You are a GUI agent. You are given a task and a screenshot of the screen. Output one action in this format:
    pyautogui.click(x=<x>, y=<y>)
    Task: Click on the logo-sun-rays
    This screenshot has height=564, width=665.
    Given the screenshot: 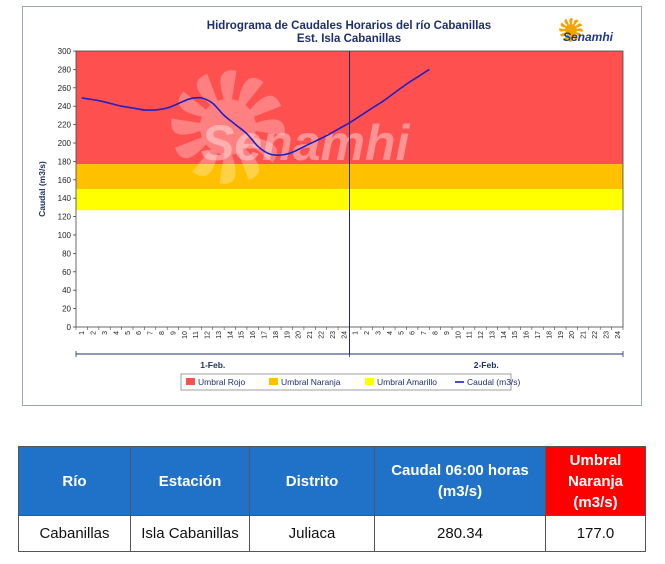 What is the action you would take?
    pyautogui.click(x=571, y=30)
    